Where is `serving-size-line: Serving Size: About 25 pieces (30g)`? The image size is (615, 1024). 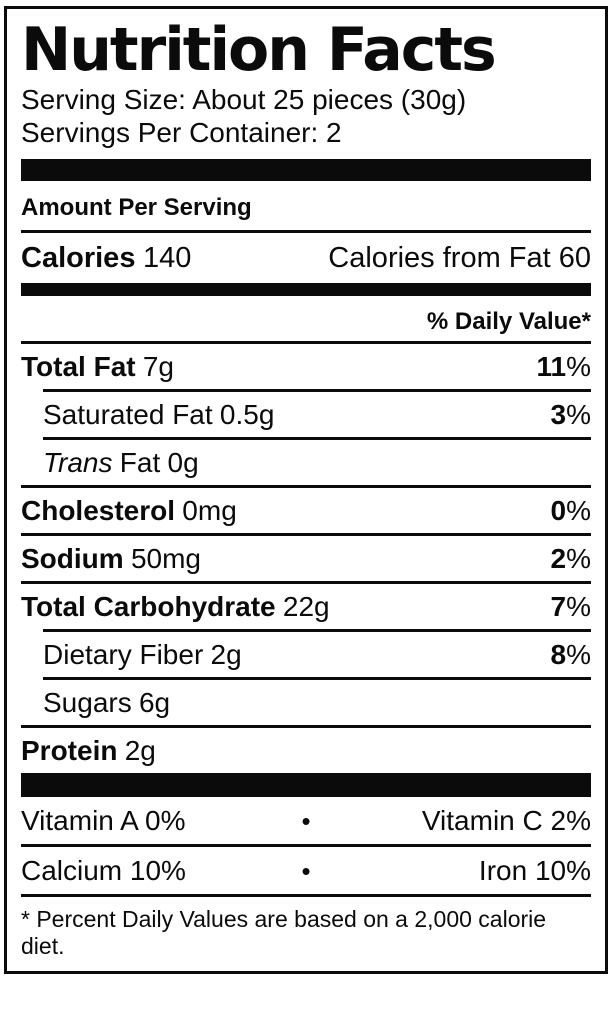 serving-size-line: Serving Size: About 25 pieces (30g) is located at coordinates (244, 99).